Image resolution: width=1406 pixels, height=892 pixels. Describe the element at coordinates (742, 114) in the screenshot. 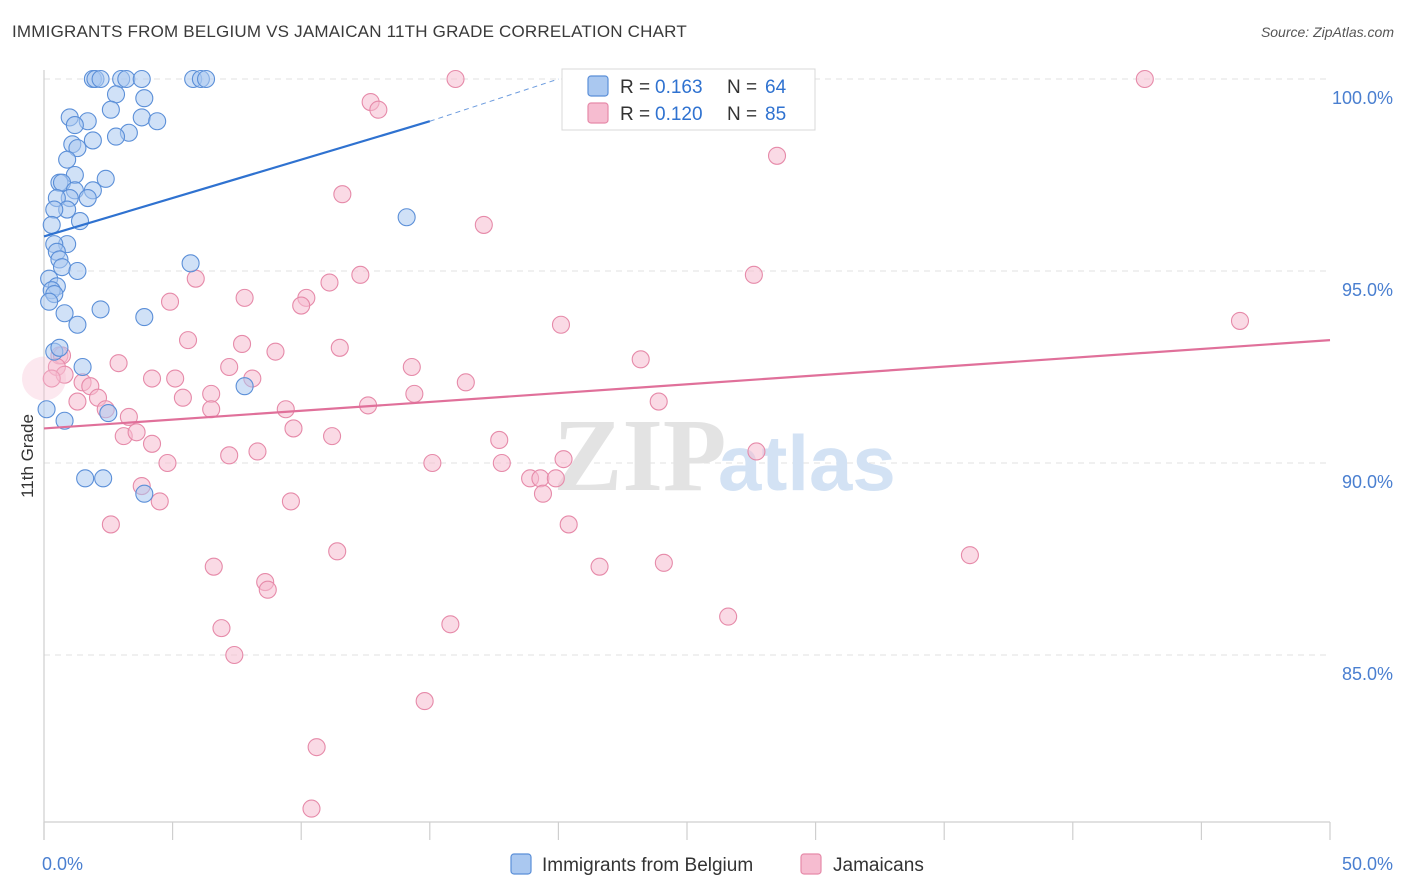

I see `stats-legend-n-label-pink: N =` at that location.